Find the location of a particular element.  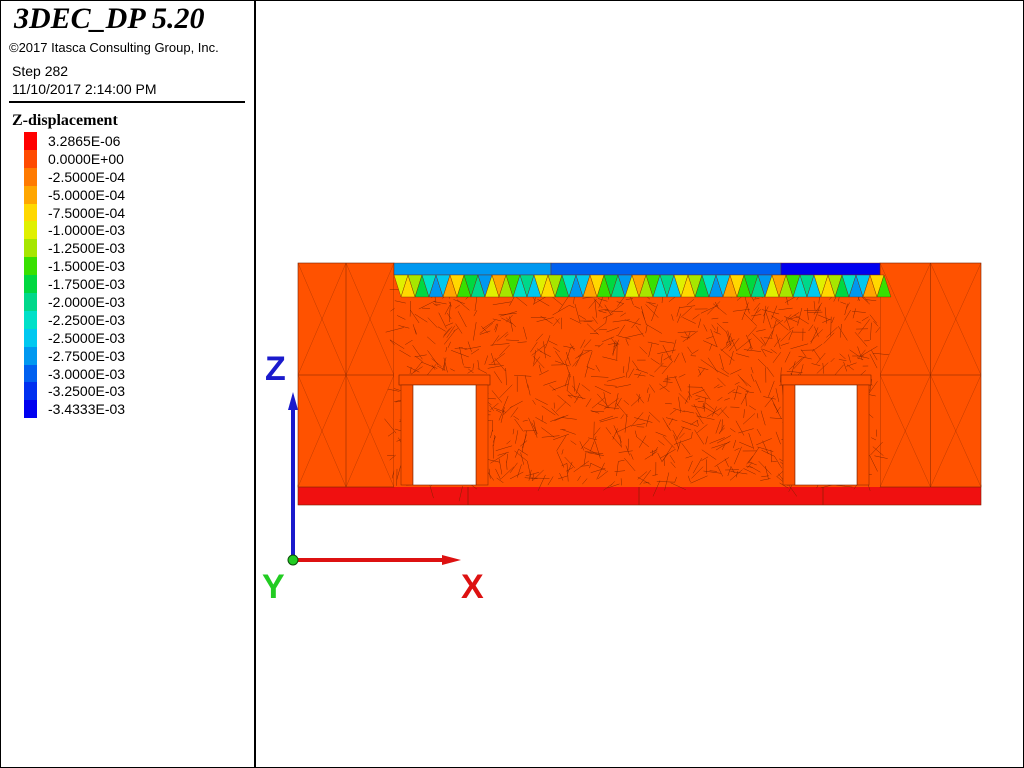

z-axis-arrowhead is located at coordinates (293, 401).